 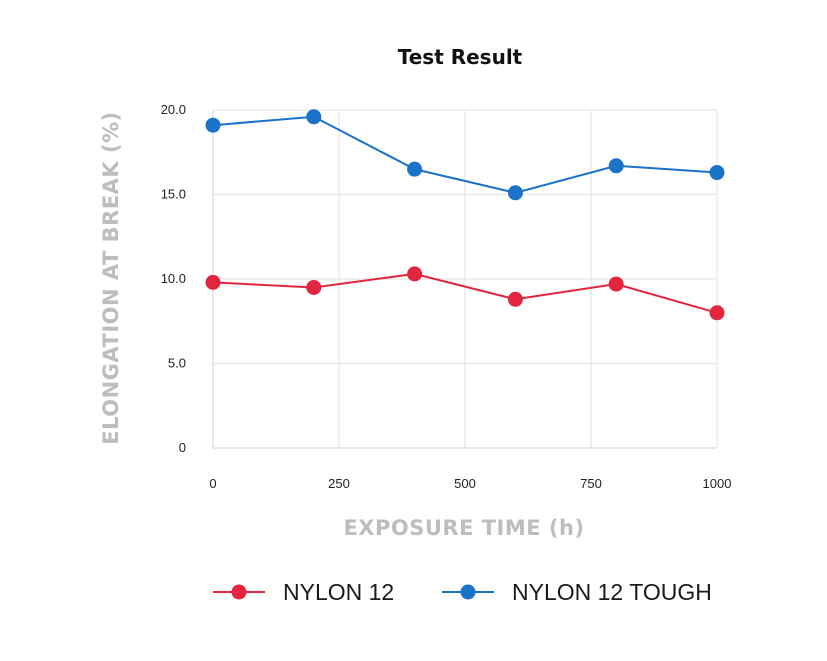 I want to click on y-axis-label: ELONGATION AT BREAK (%), so click(x=111, y=278).